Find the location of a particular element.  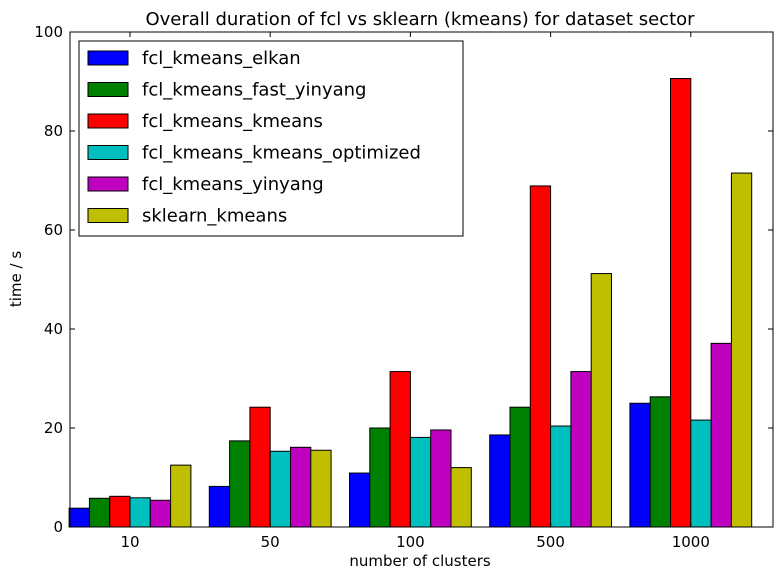

legend-swatch-fcl_kmeans_yinyang is located at coordinates (108, 184).